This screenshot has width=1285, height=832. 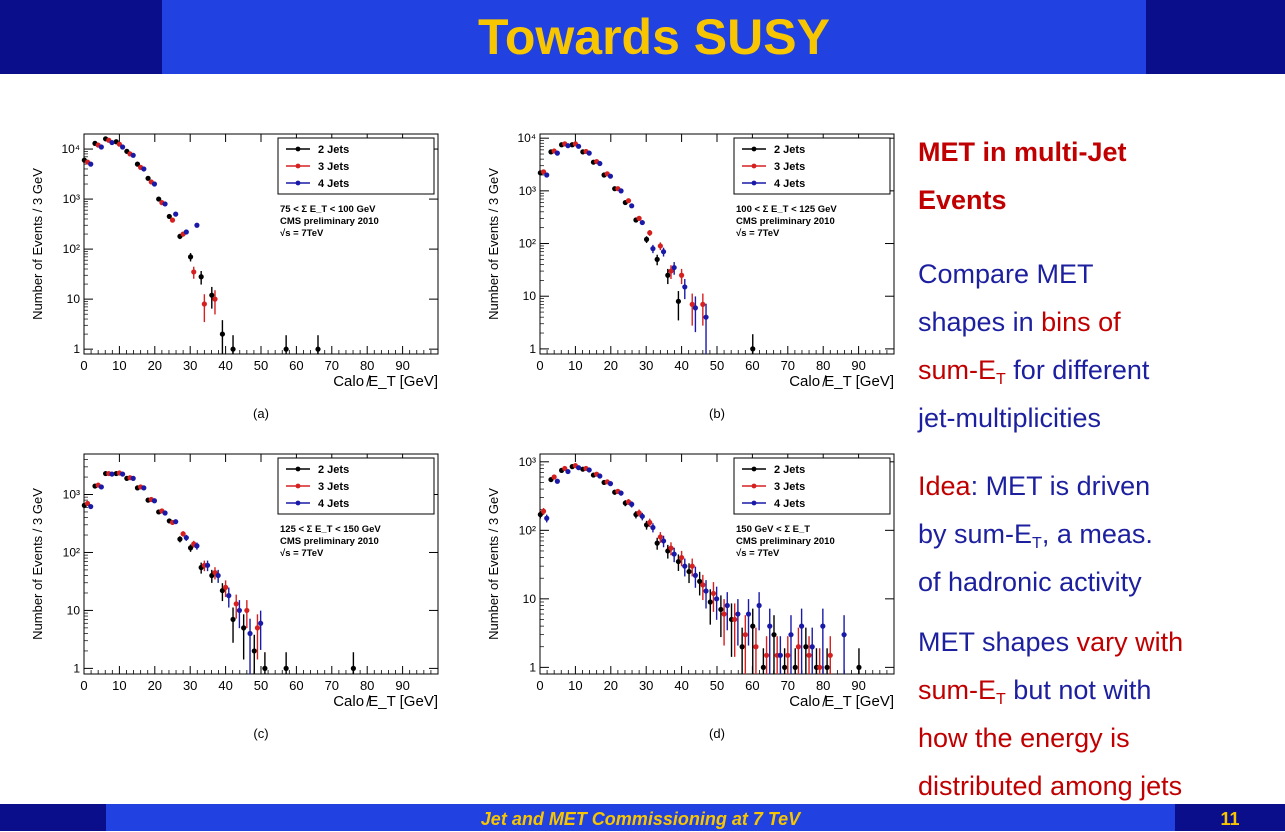 What do you see at coordinates (53, 817) in the screenshot?
I see `footer-left-band` at bounding box center [53, 817].